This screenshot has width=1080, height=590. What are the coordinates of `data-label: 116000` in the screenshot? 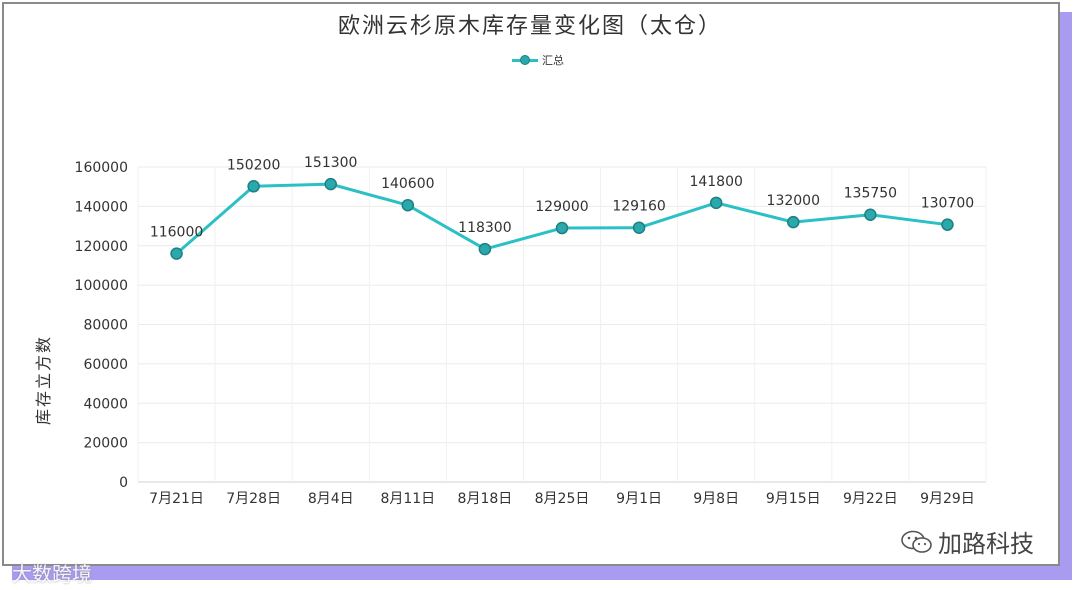 It's located at (176, 233).